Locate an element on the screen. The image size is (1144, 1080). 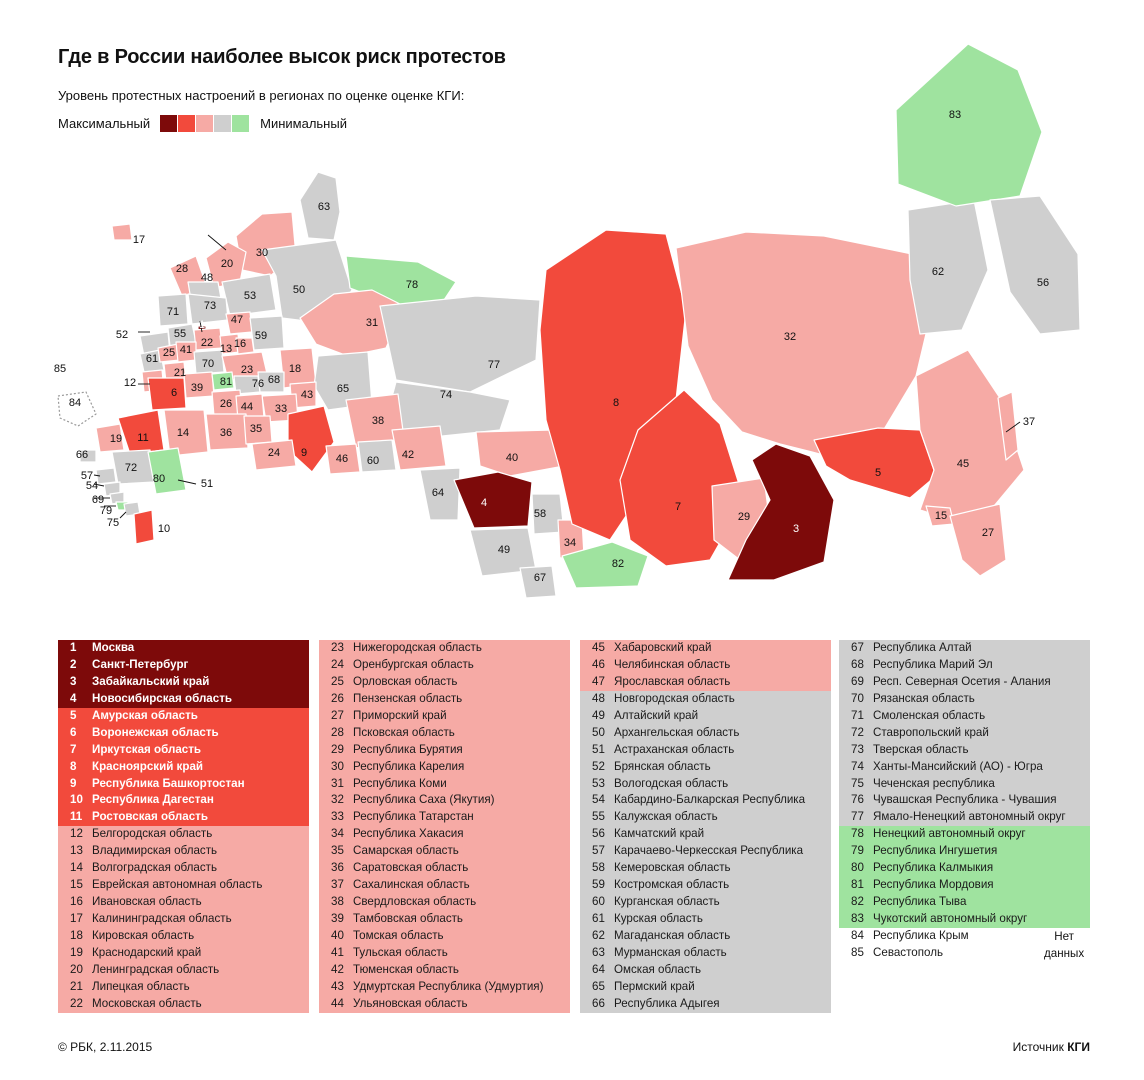
map-label-22: 22 is located at coordinates (207, 343).